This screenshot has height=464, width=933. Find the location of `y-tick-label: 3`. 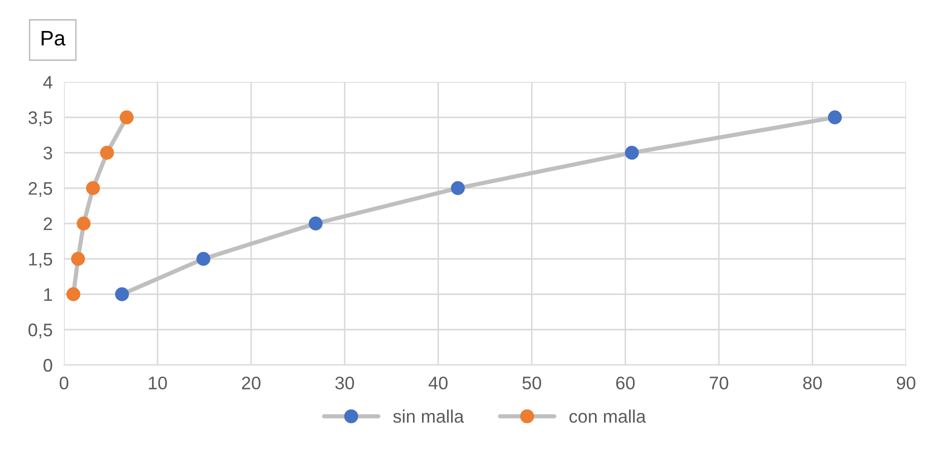

y-tick-label: 3 is located at coordinates (48, 153).